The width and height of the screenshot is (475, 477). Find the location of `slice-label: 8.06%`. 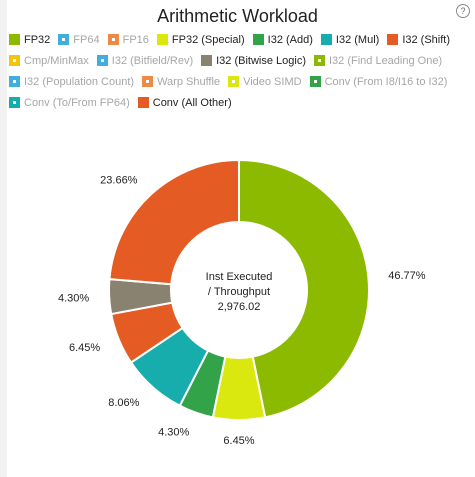

slice-label: 8.06% is located at coordinates (123, 403).